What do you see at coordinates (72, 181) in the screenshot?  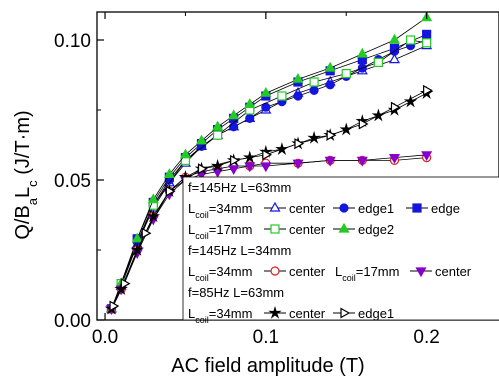 I see `y-tick-label: 0.05` at bounding box center [72, 181].